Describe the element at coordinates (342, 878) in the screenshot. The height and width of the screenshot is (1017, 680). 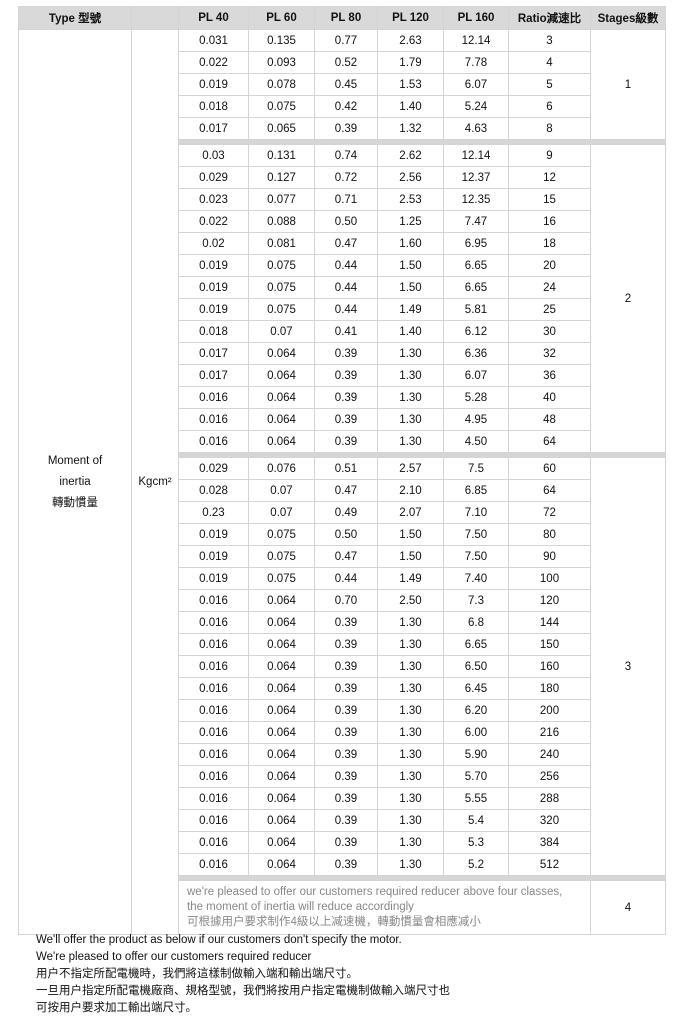
I see `group-separator` at that location.